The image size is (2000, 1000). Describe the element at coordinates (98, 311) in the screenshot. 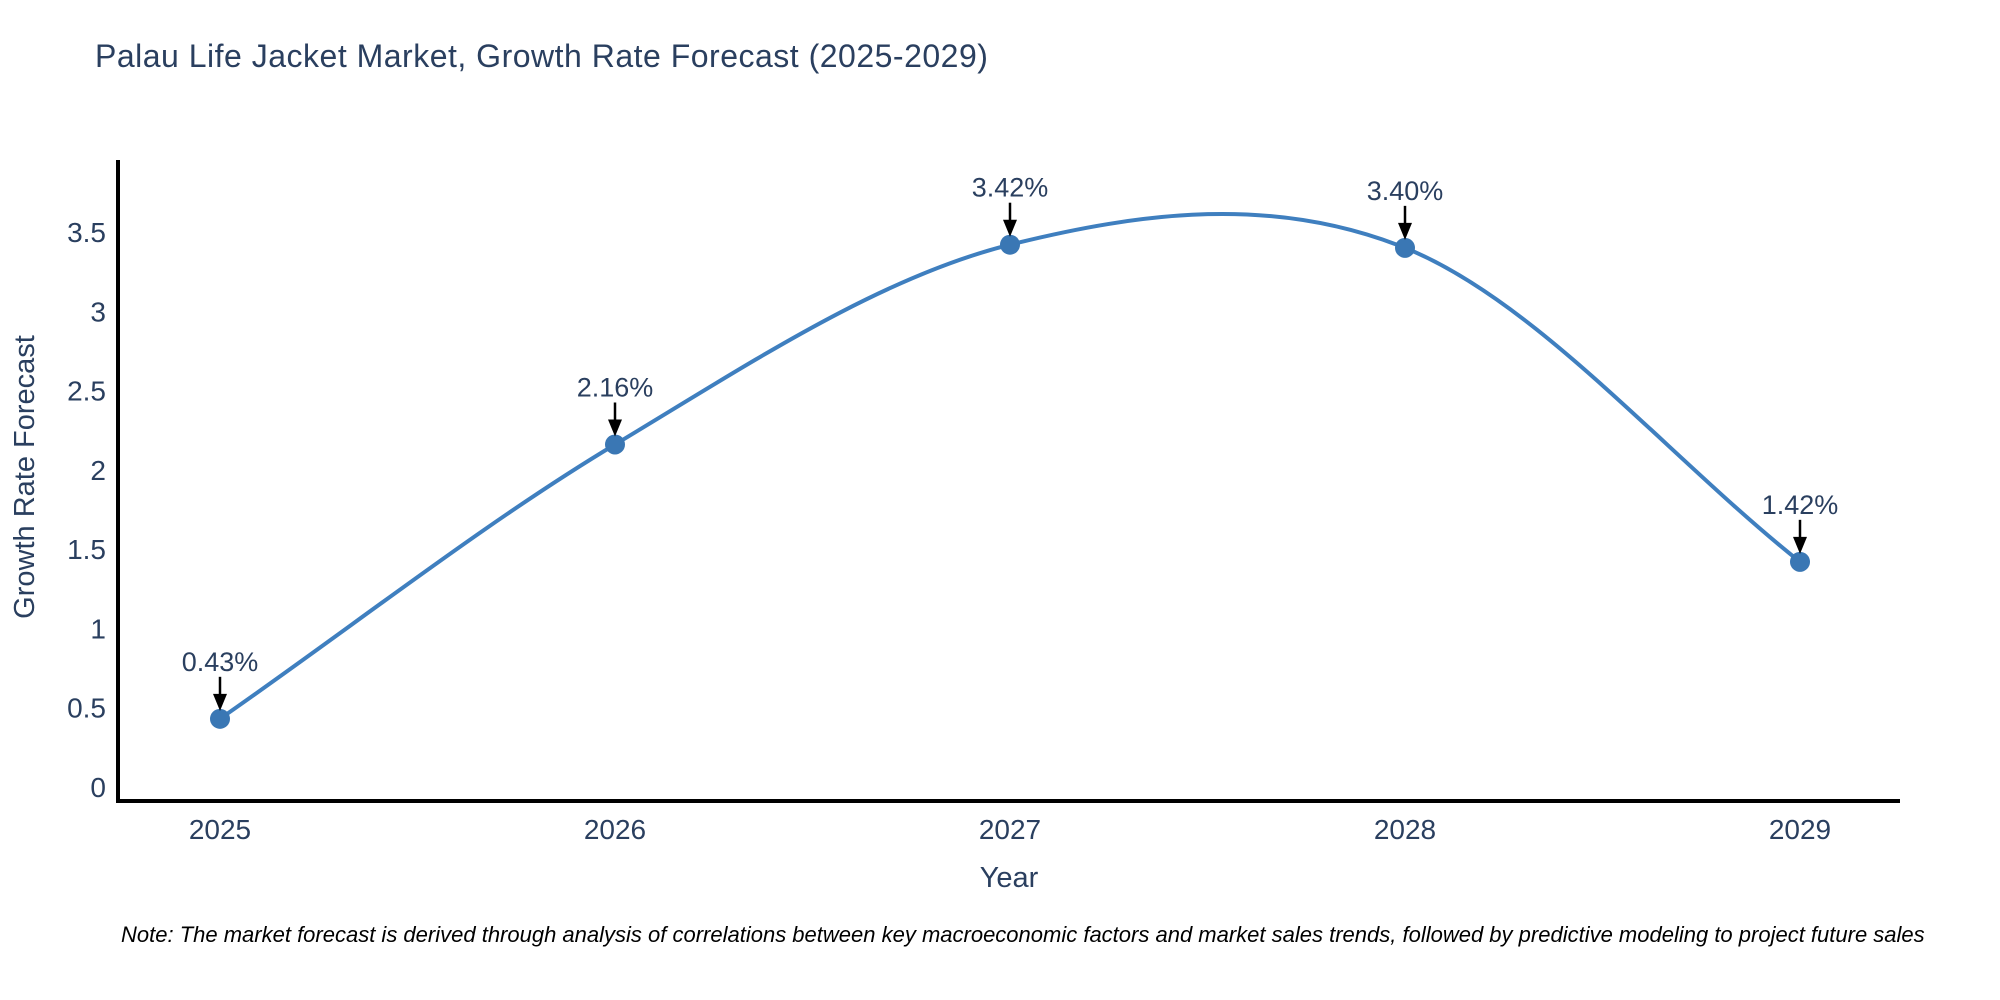

I see `y-tick-label: 3` at that location.